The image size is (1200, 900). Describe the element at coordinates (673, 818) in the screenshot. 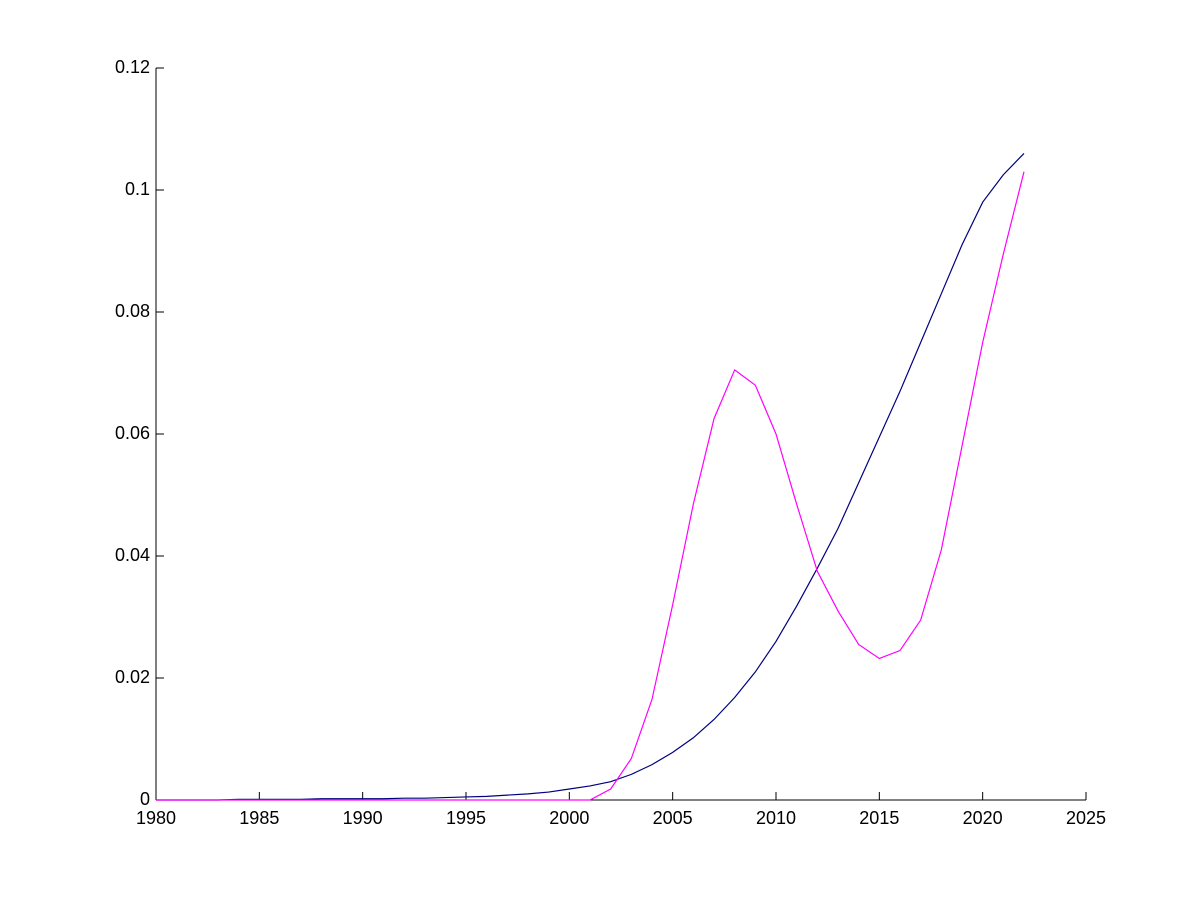

I see `x-tick-label: 2005` at that location.